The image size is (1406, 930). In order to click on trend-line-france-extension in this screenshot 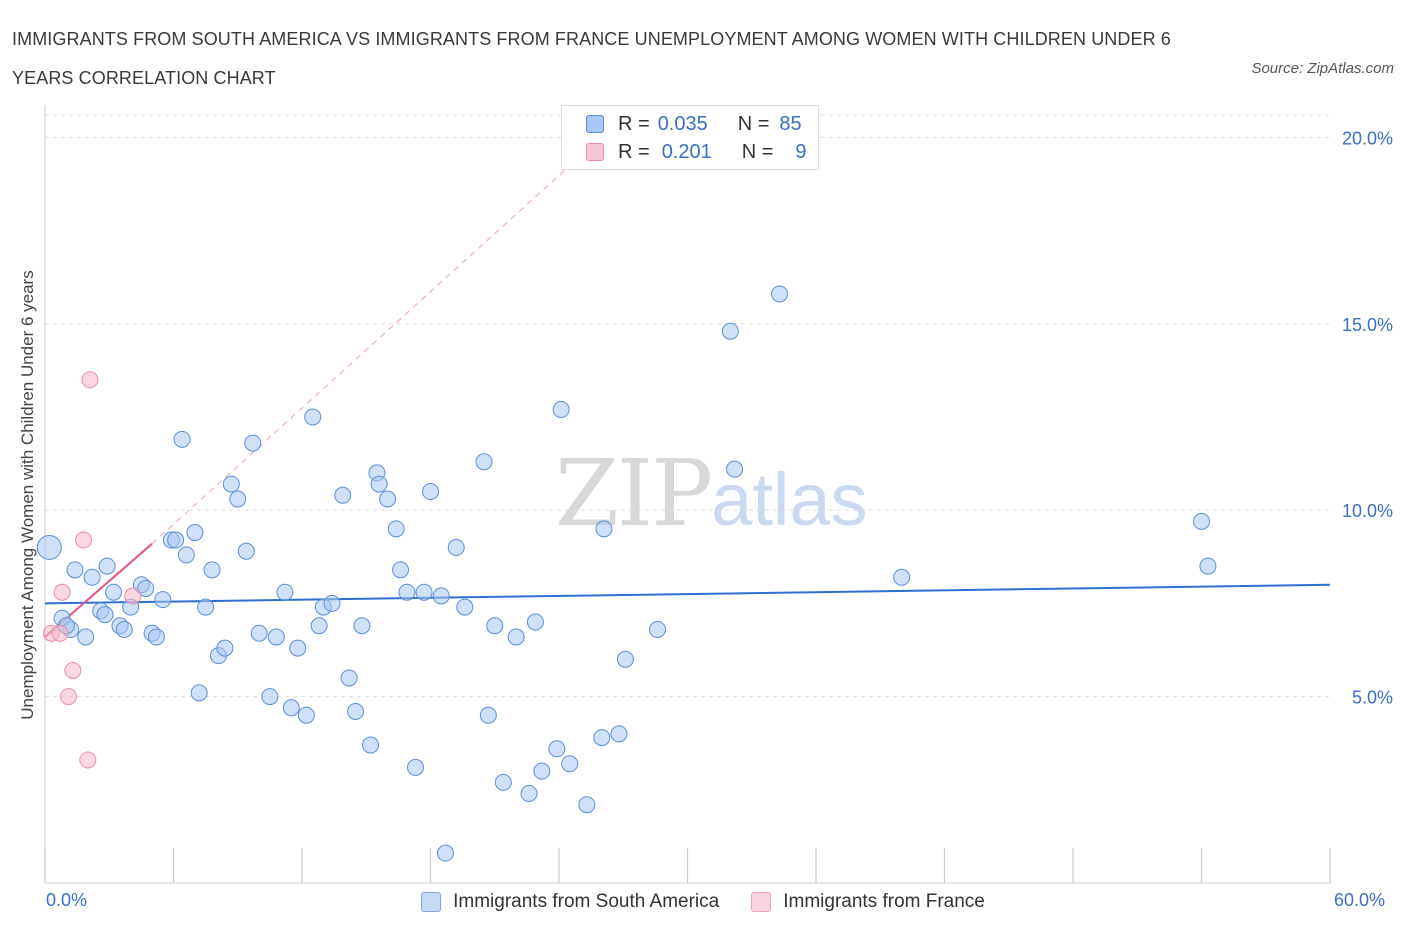, I will do `click(366, 350)`.